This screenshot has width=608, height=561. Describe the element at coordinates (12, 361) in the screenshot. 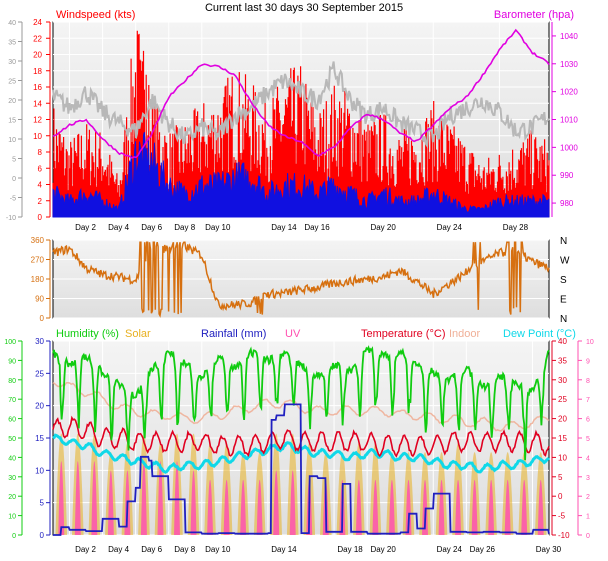

I see `humidity-tick-label: 90` at that location.